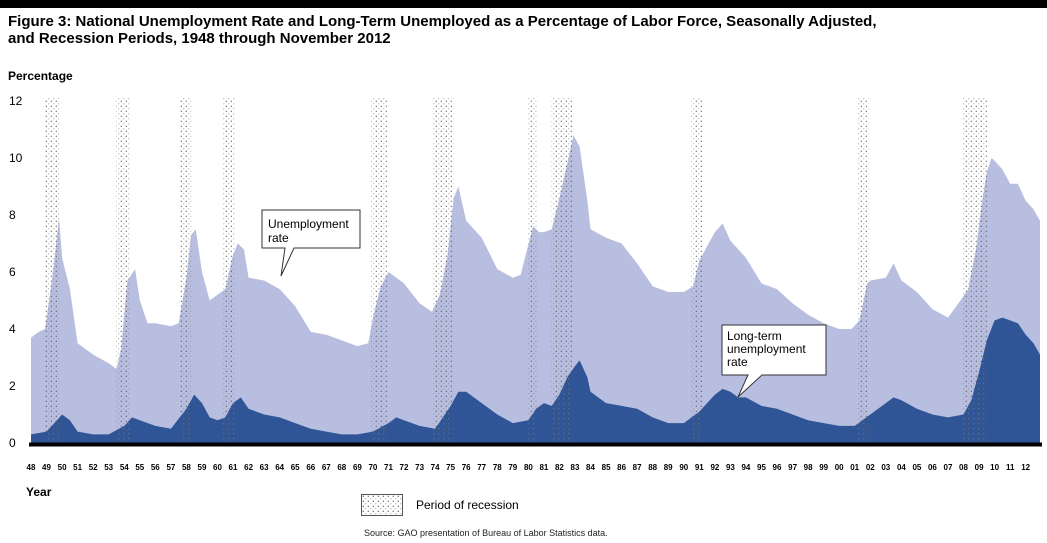 The width and height of the screenshot is (1047, 543). I want to click on x-tick-label-73: 73, so click(419, 467).